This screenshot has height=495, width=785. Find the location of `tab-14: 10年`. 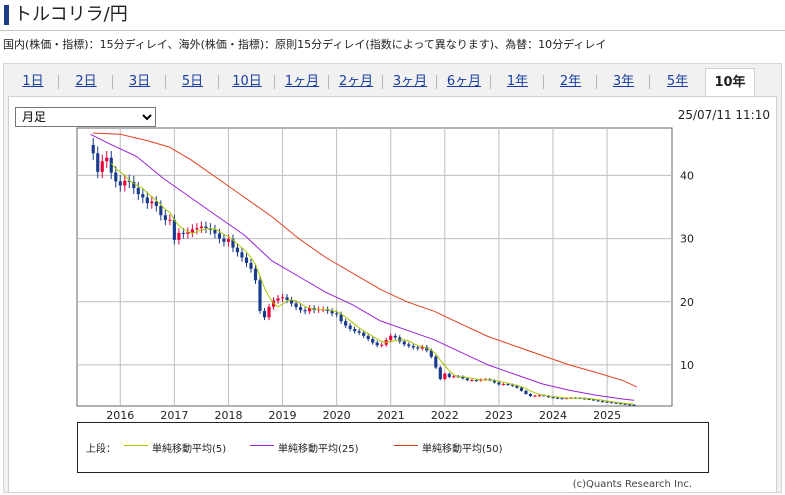

tab-14: 10年 is located at coordinates (730, 82).